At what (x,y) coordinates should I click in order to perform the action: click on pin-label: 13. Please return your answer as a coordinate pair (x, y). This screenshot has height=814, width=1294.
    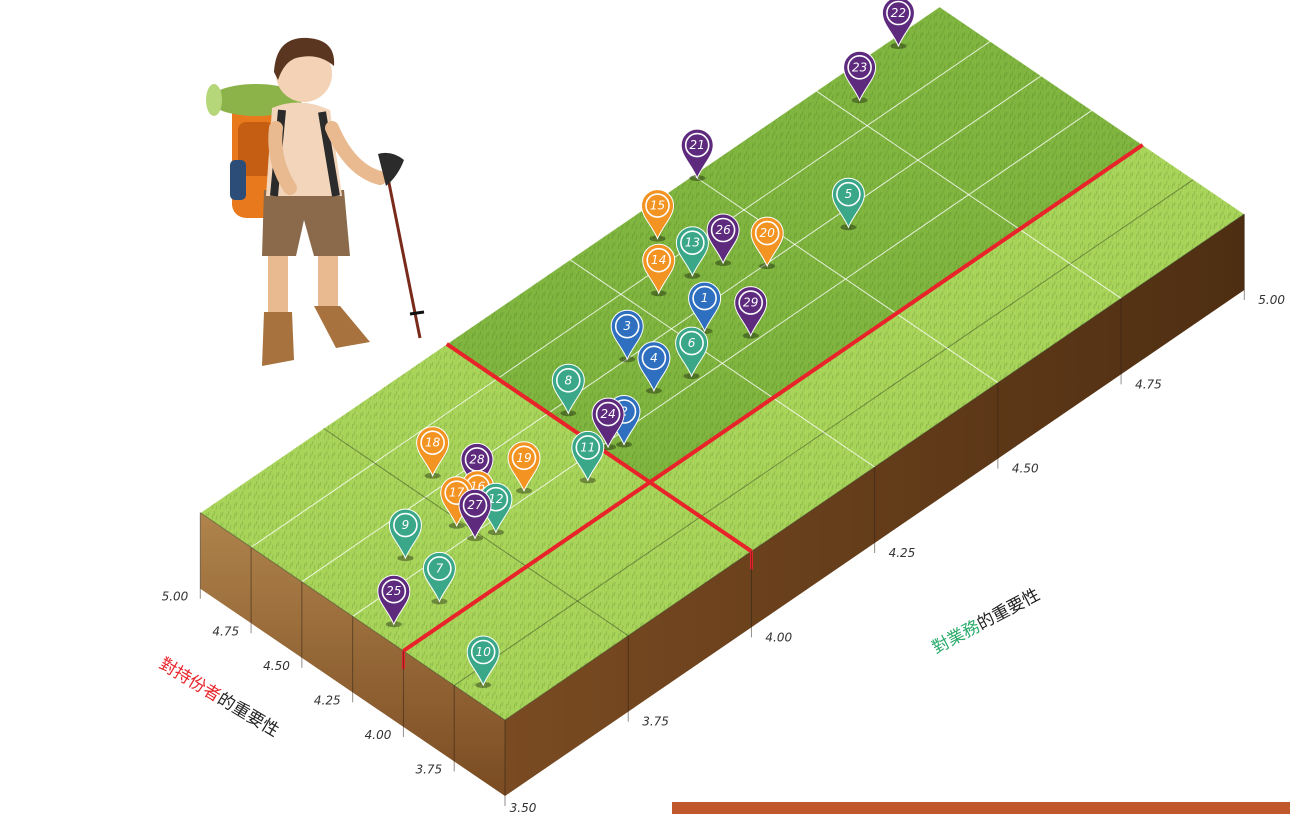
    Looking at the image, I should click on (692, 243).